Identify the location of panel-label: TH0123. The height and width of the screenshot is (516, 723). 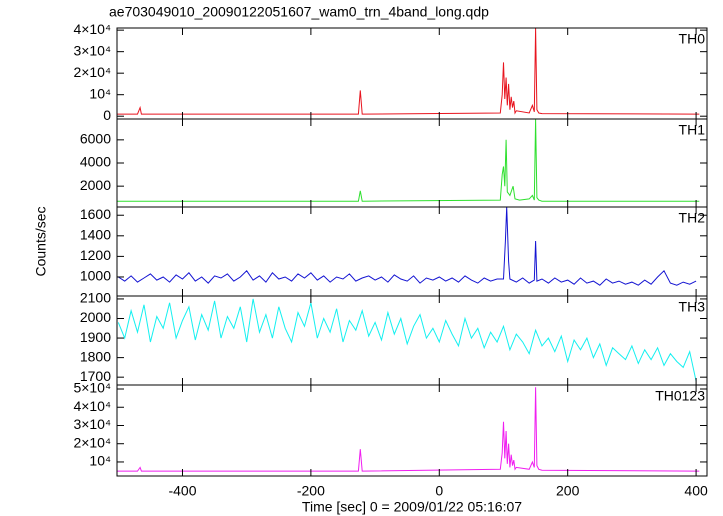
(680, 396).